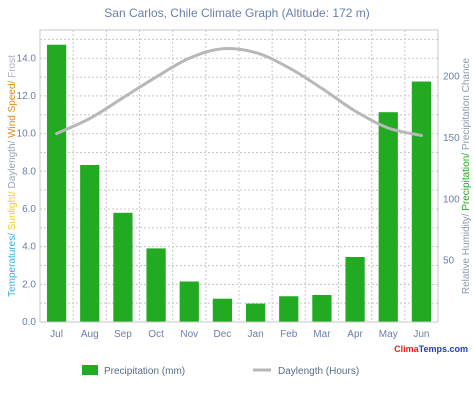 The image size is (474, 400). Describe the element at coordinates (322, 308) in the screenshot. I see `precipitation-bar-mar` at that location.